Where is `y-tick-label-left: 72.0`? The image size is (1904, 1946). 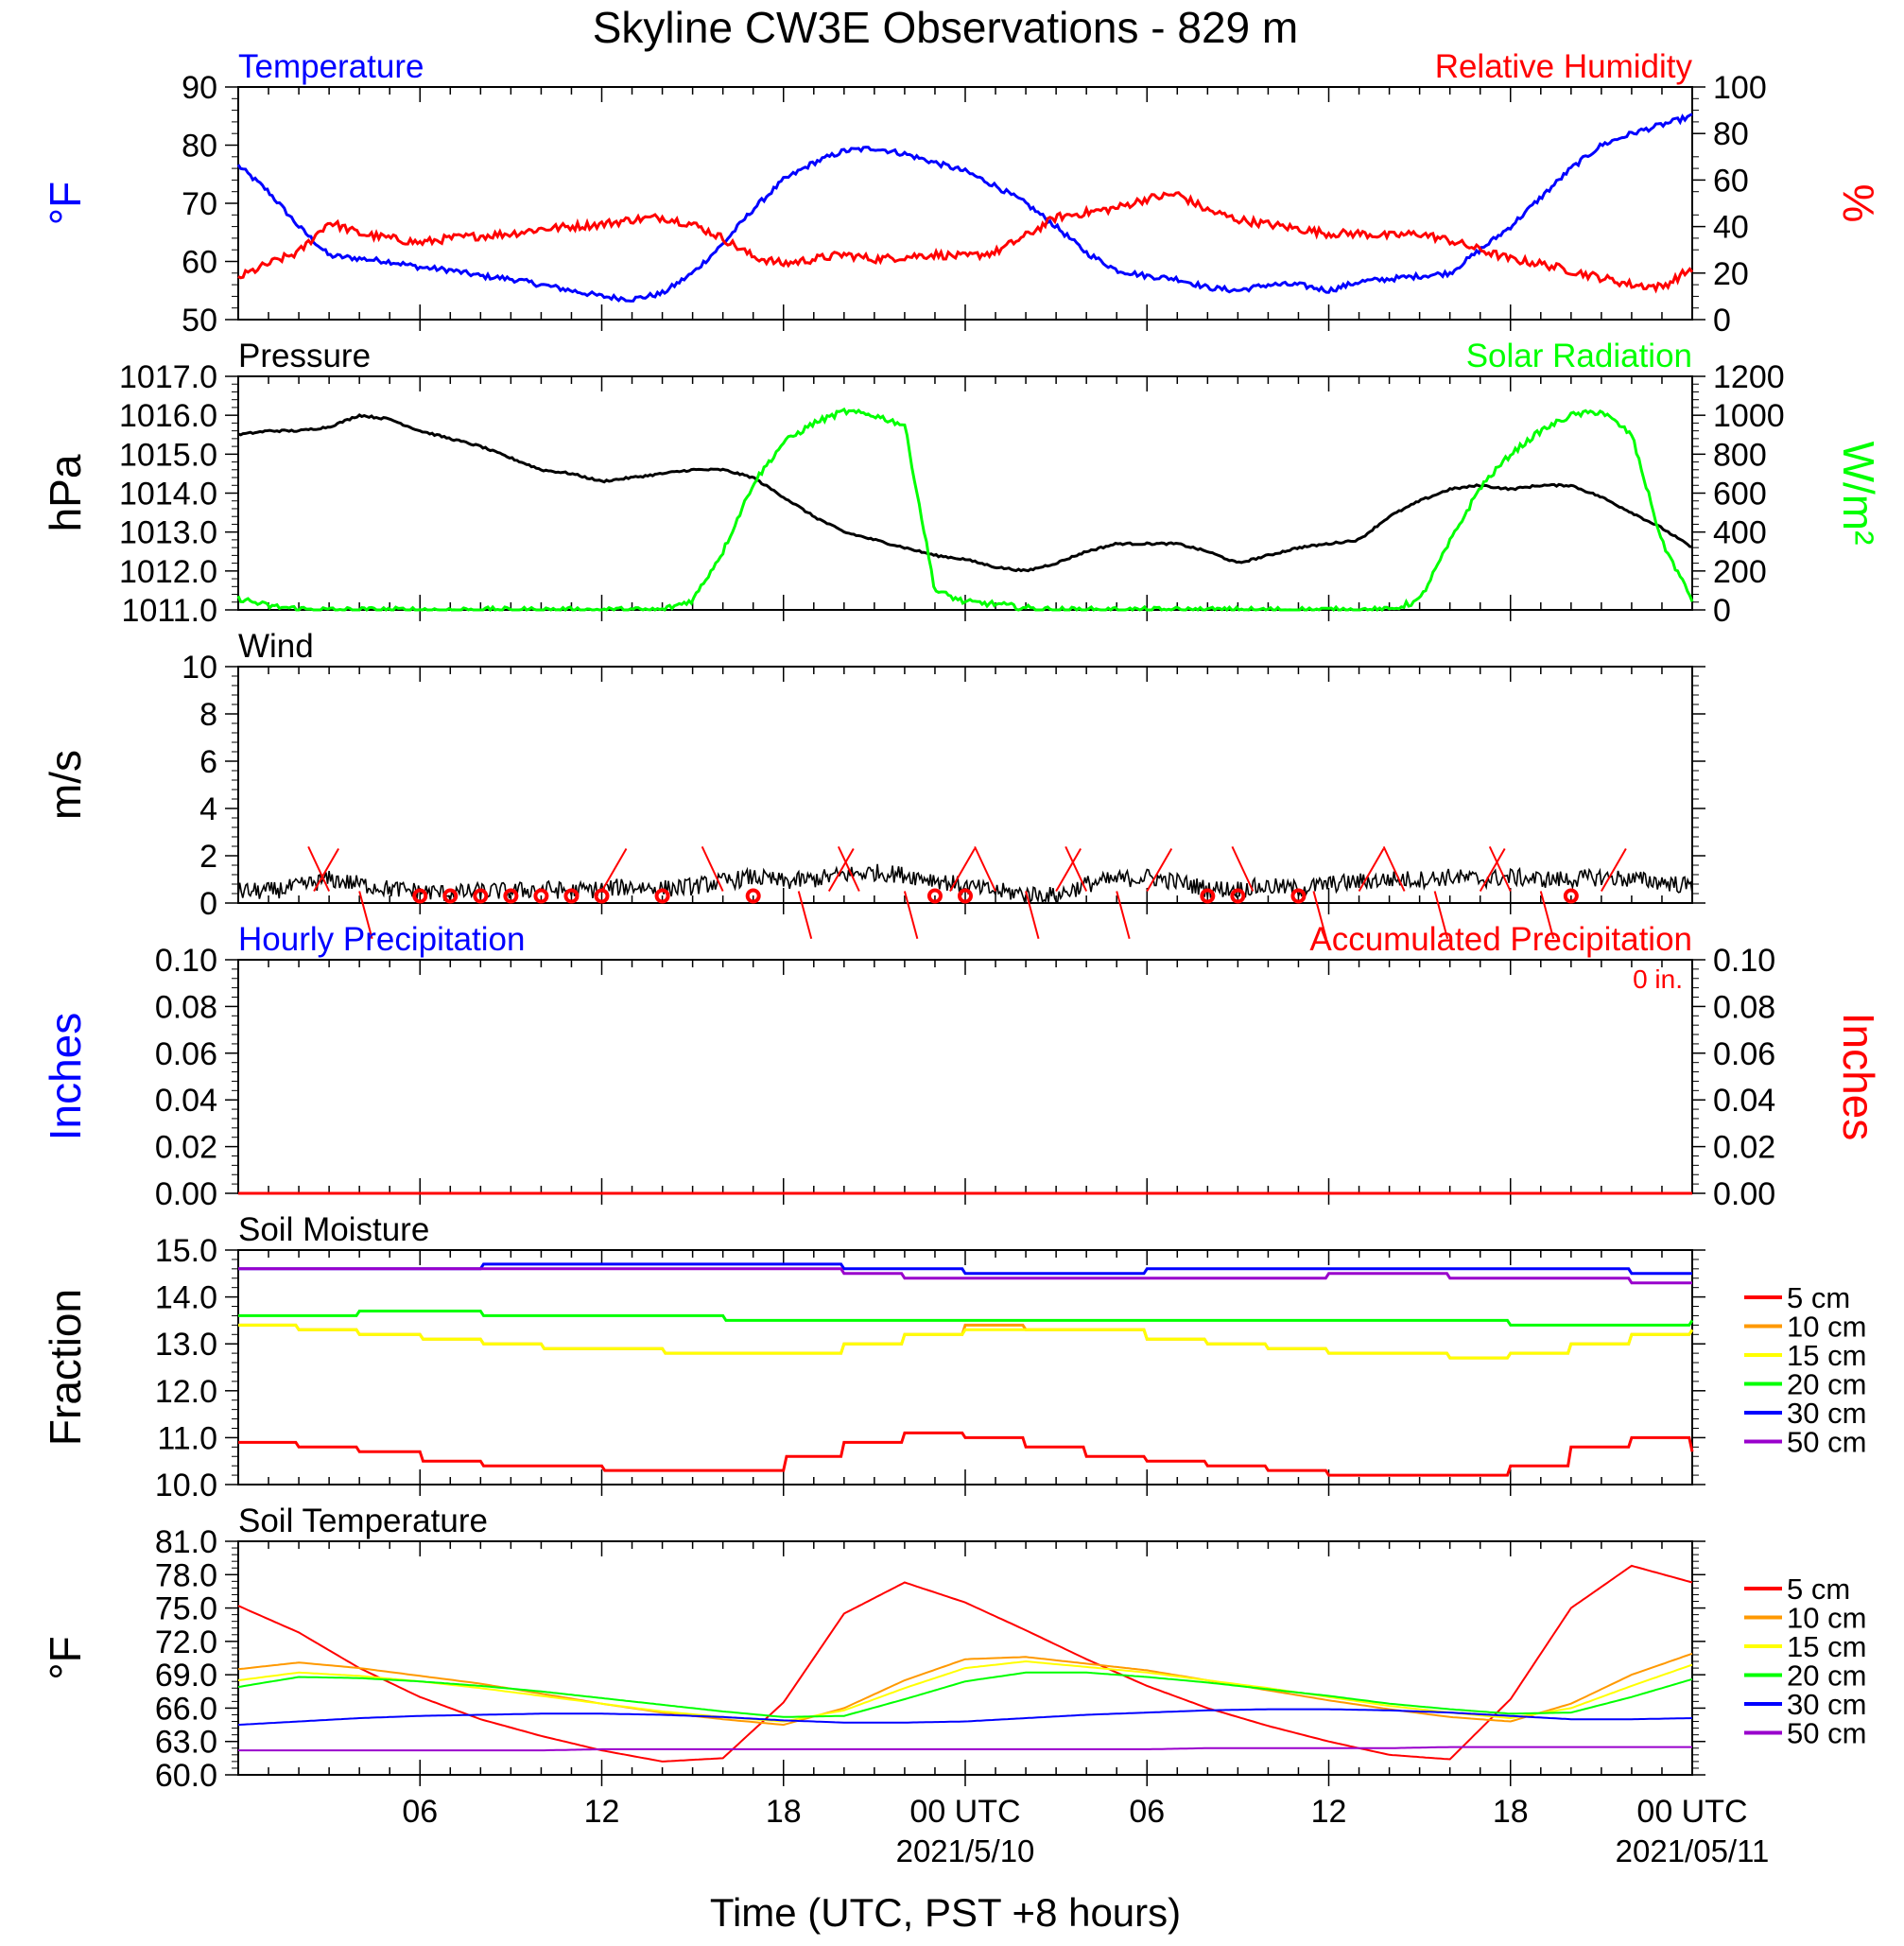
y-tick-label-left: 72.0 is located at coordinates (186, 1643).